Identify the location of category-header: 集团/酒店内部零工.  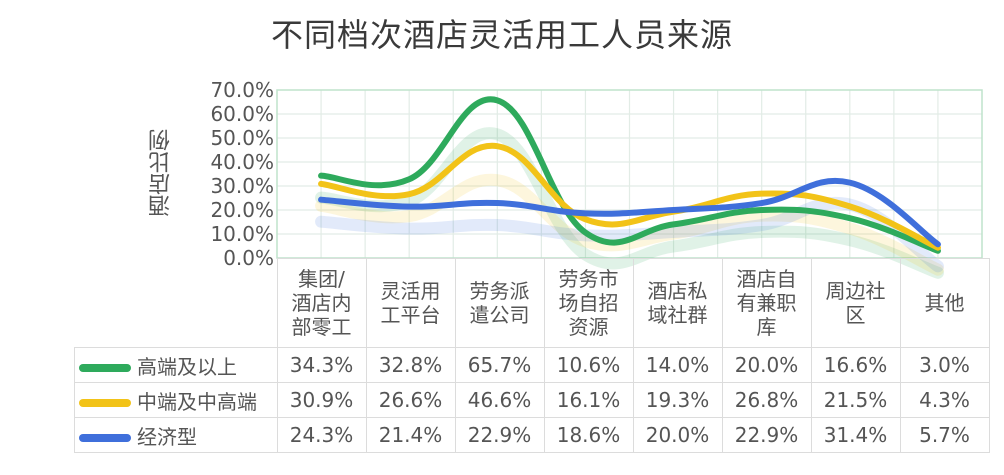
(321, 303).